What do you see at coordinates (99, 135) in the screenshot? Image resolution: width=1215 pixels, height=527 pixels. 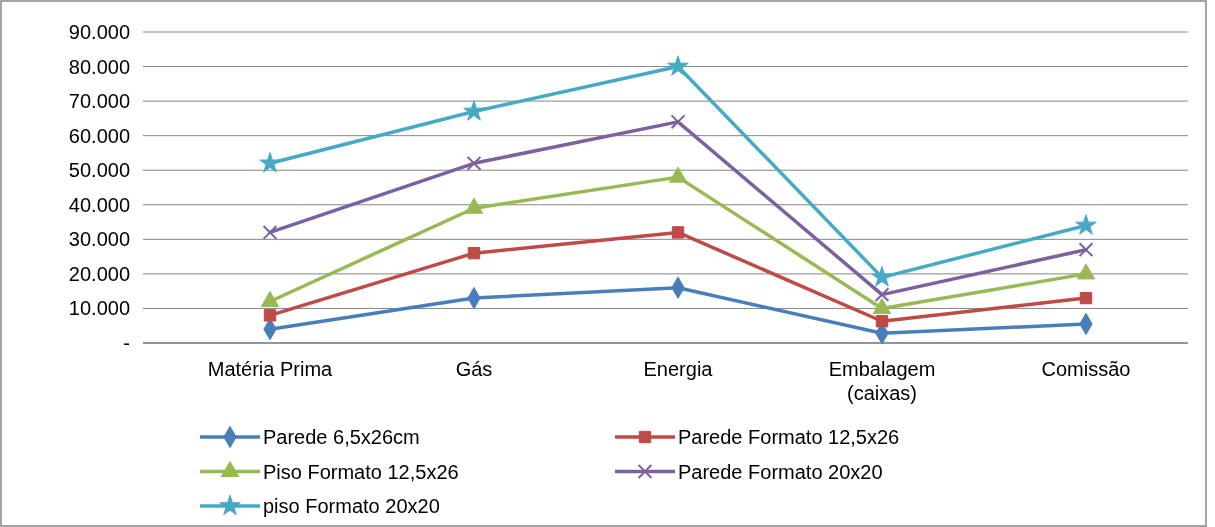 I see `y-tick-label: 60.000` at bounding box center [99, 135].